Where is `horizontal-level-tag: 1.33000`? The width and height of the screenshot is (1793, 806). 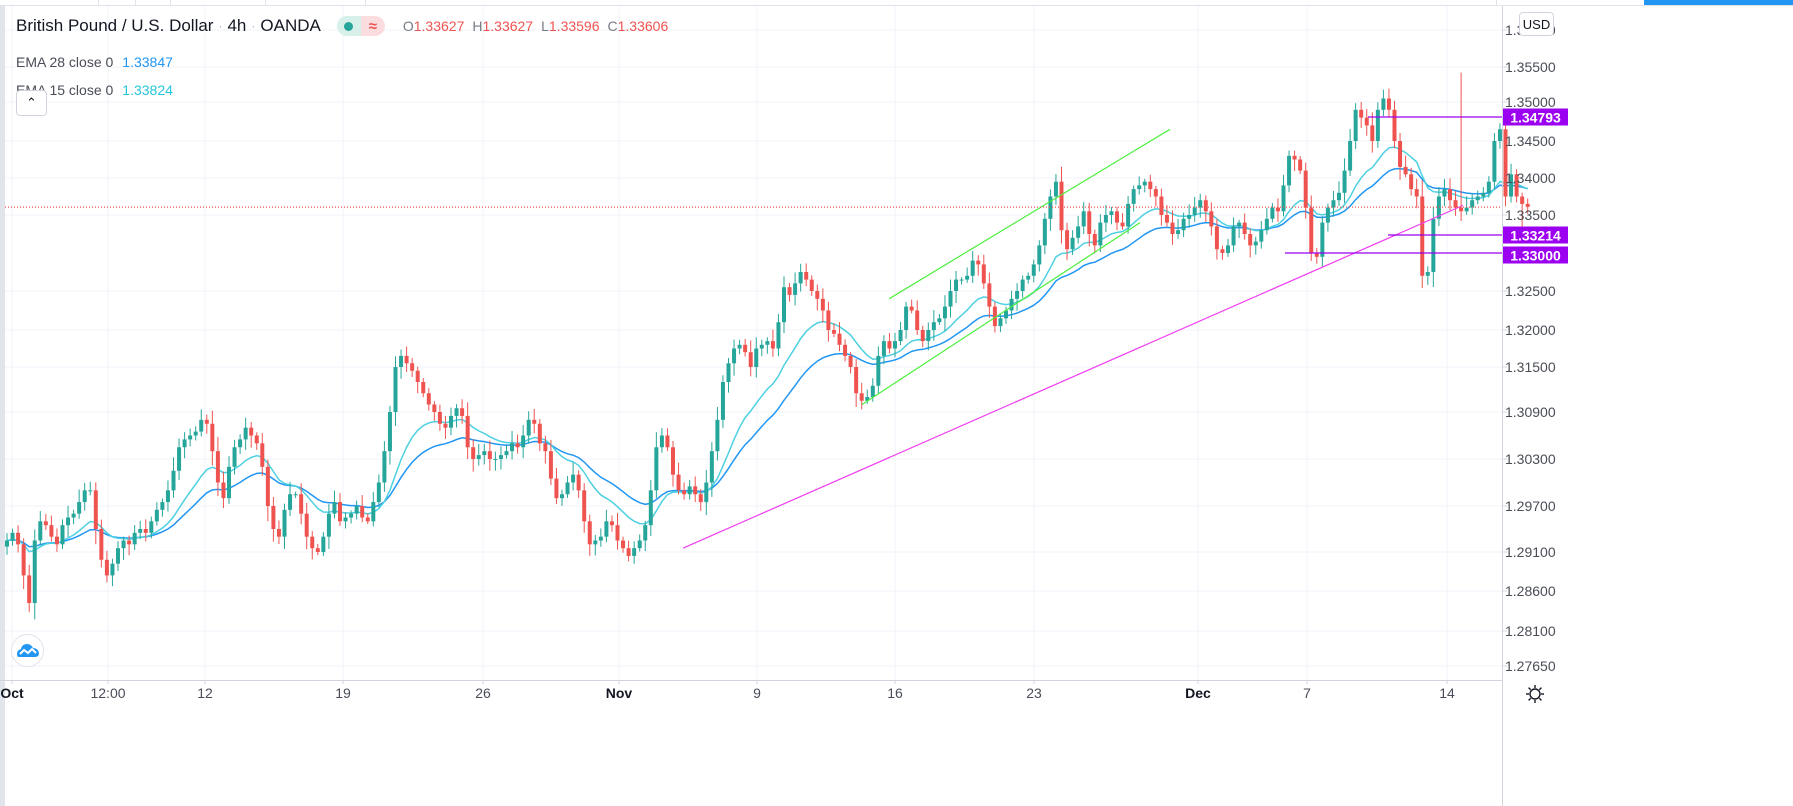
horizontal-level-tag: 1.33000 is located at coordinates (1535, 255).